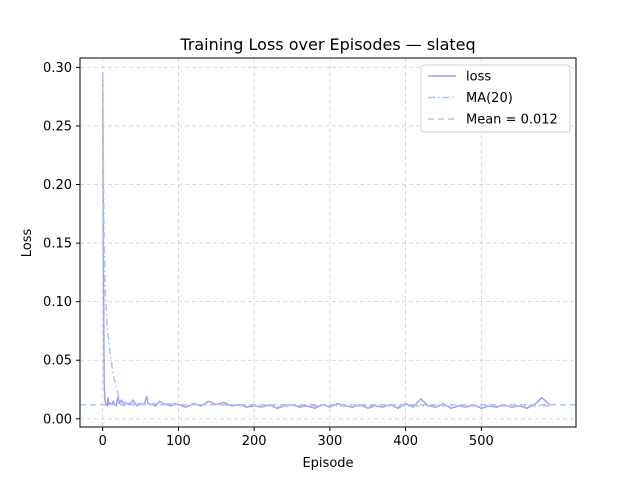 Image resolution: width=640 pixels, height=480 pixels. I want to click on y-tick-label: 0.05, so click(57, 361).